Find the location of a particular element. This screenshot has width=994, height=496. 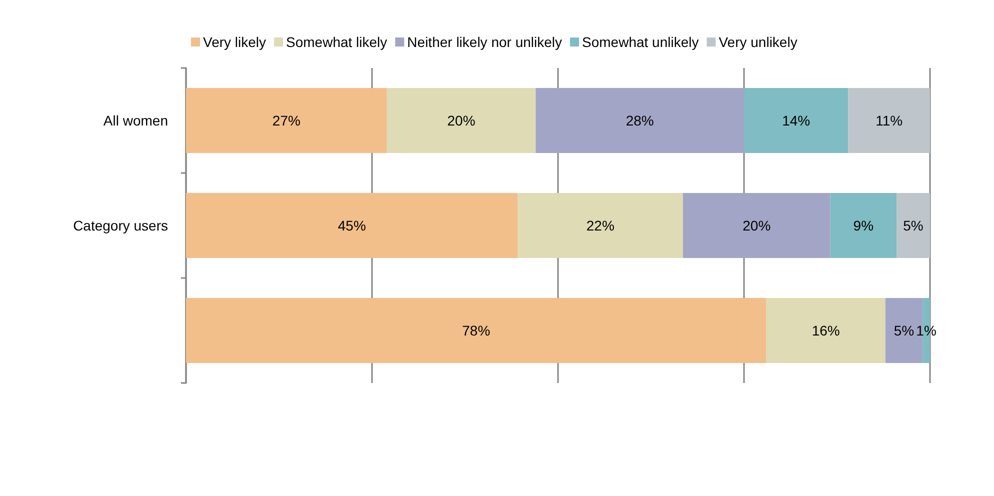

y-tick-label: All women is located at coordinates (135, 120).